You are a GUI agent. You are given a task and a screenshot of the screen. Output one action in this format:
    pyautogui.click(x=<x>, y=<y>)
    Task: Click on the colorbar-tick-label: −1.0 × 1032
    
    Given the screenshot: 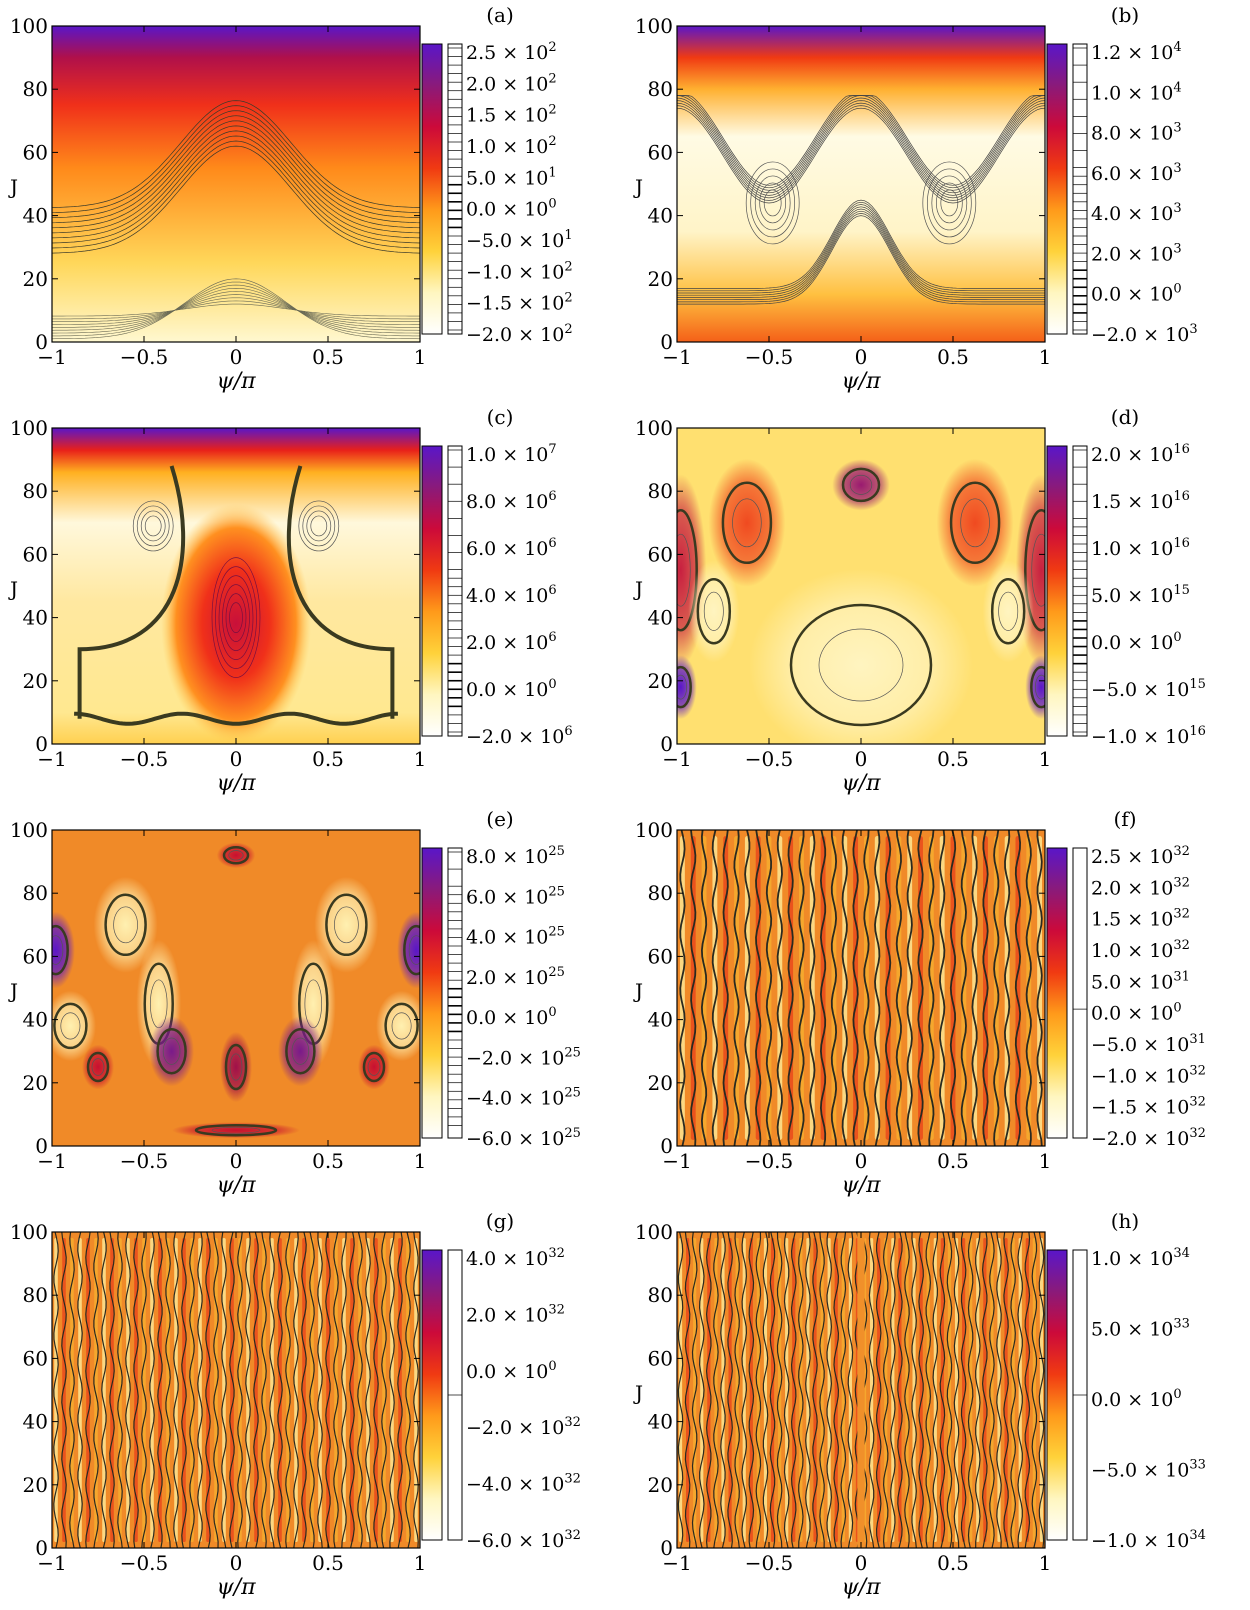 What is the action you would take?
    pyautogui.click(x=1148, y=1075)
    